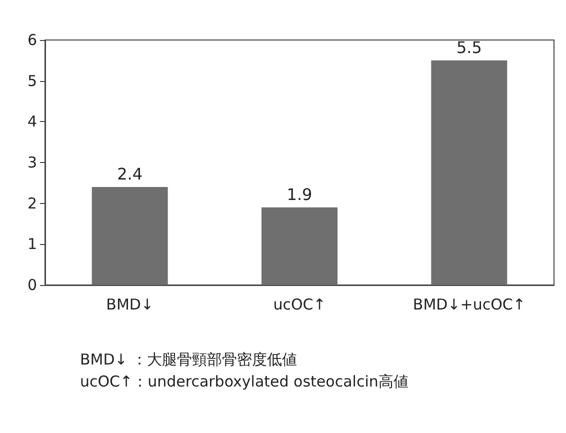 The height and width of the screenshot is (433, 566). I want to click on y-tick-label: 6, so click(32, 40).